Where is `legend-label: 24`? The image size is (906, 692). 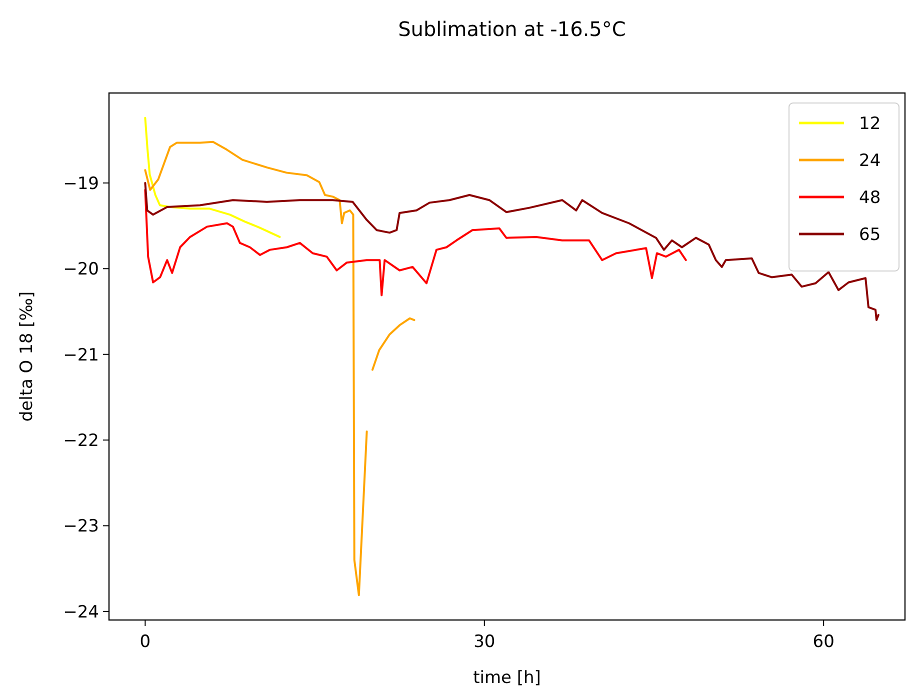
legend-label: 24 is located at coordinates (870, 161).